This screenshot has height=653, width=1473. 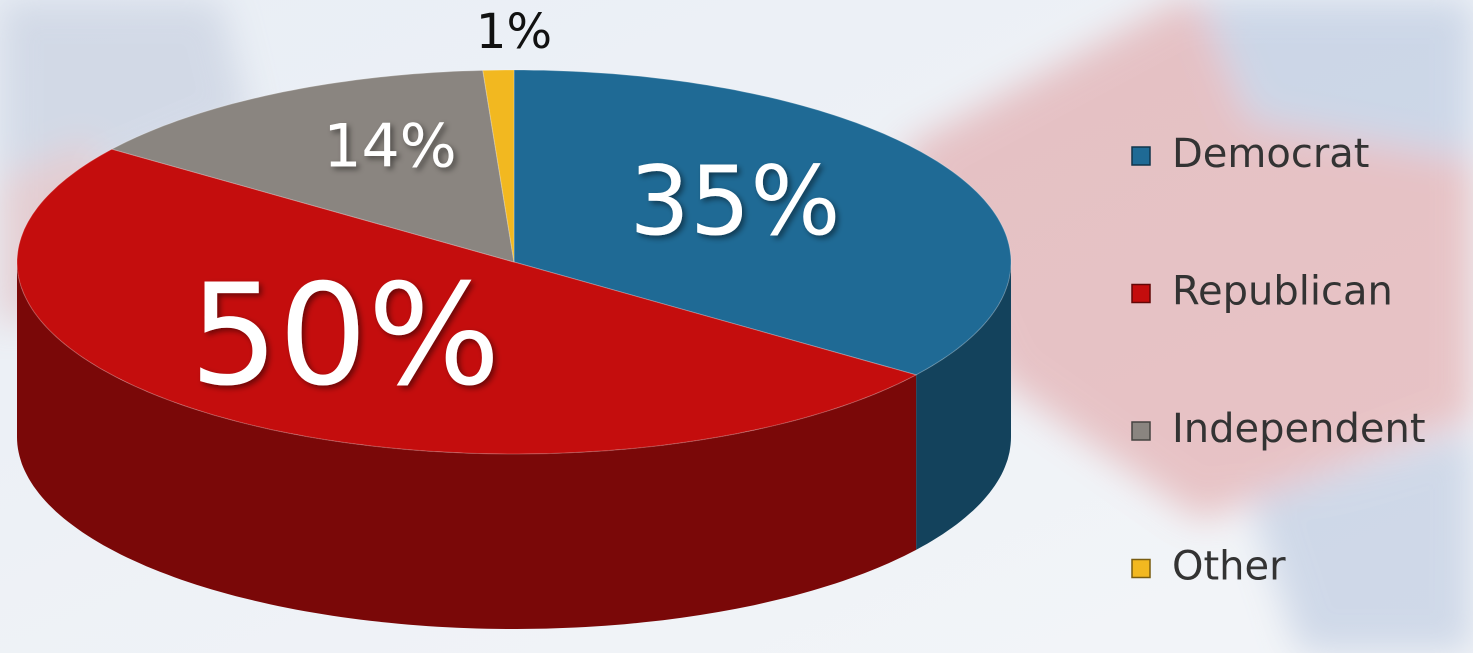 What do you see at coordinates (389, 147) in the screenshot?
I see `data-label: 14%` at bounding box center [389, 147].